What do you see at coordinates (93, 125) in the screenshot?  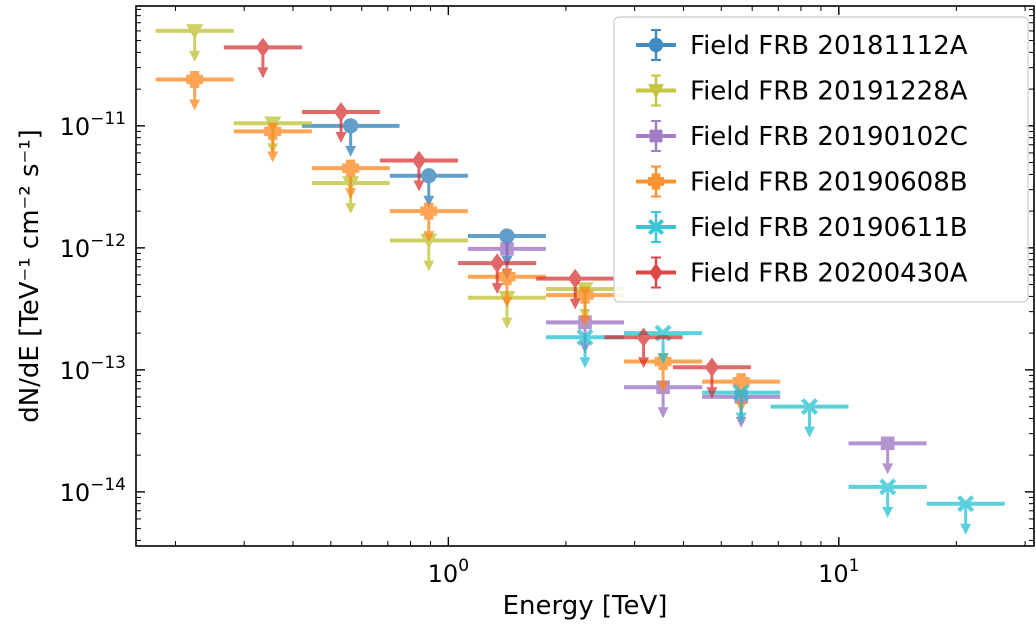 I see `y-tick-label: 10−11` at bounding box center [93, 125].